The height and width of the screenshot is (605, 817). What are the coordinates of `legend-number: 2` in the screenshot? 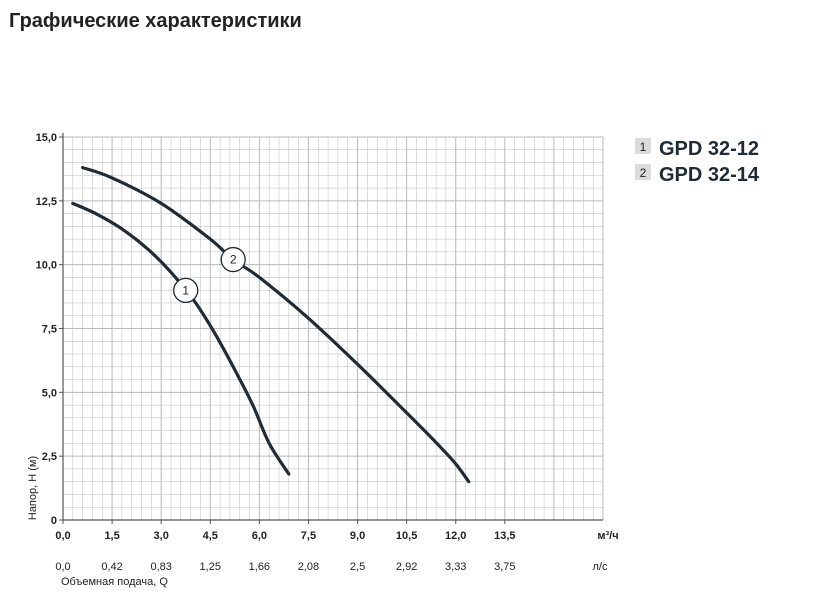 It's located at (643, 173).